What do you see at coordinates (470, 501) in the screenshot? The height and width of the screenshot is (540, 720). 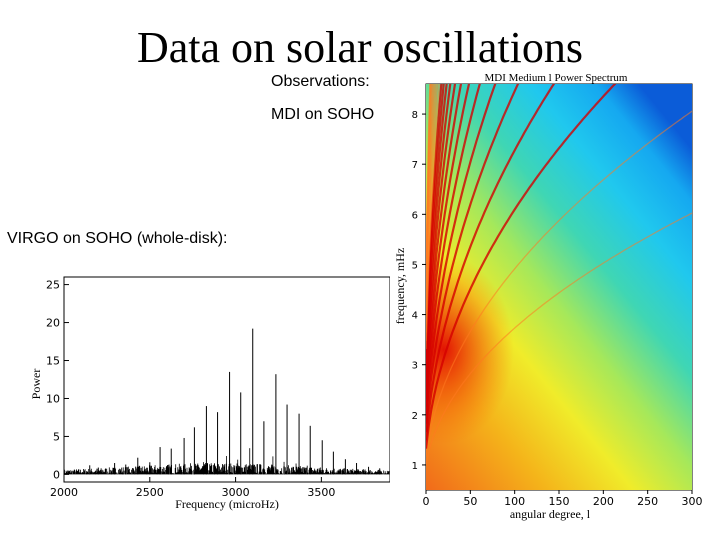 I see `heatmap-x-tick-label: 50` at bounding box center [470, 501].